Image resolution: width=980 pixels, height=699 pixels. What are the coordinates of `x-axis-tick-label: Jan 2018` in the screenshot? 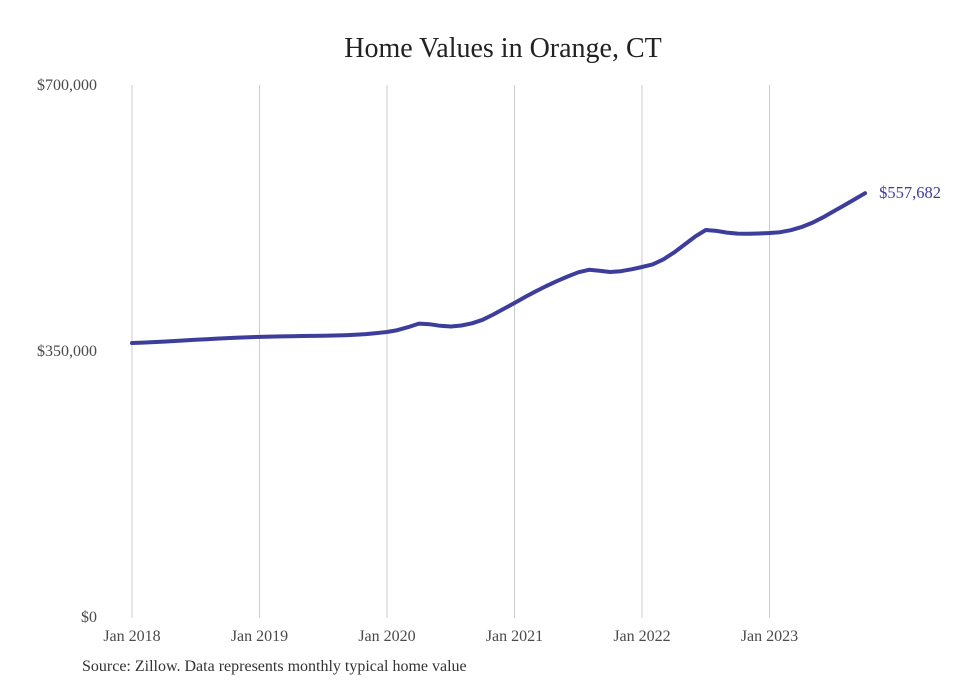 It's located at (131, 636).